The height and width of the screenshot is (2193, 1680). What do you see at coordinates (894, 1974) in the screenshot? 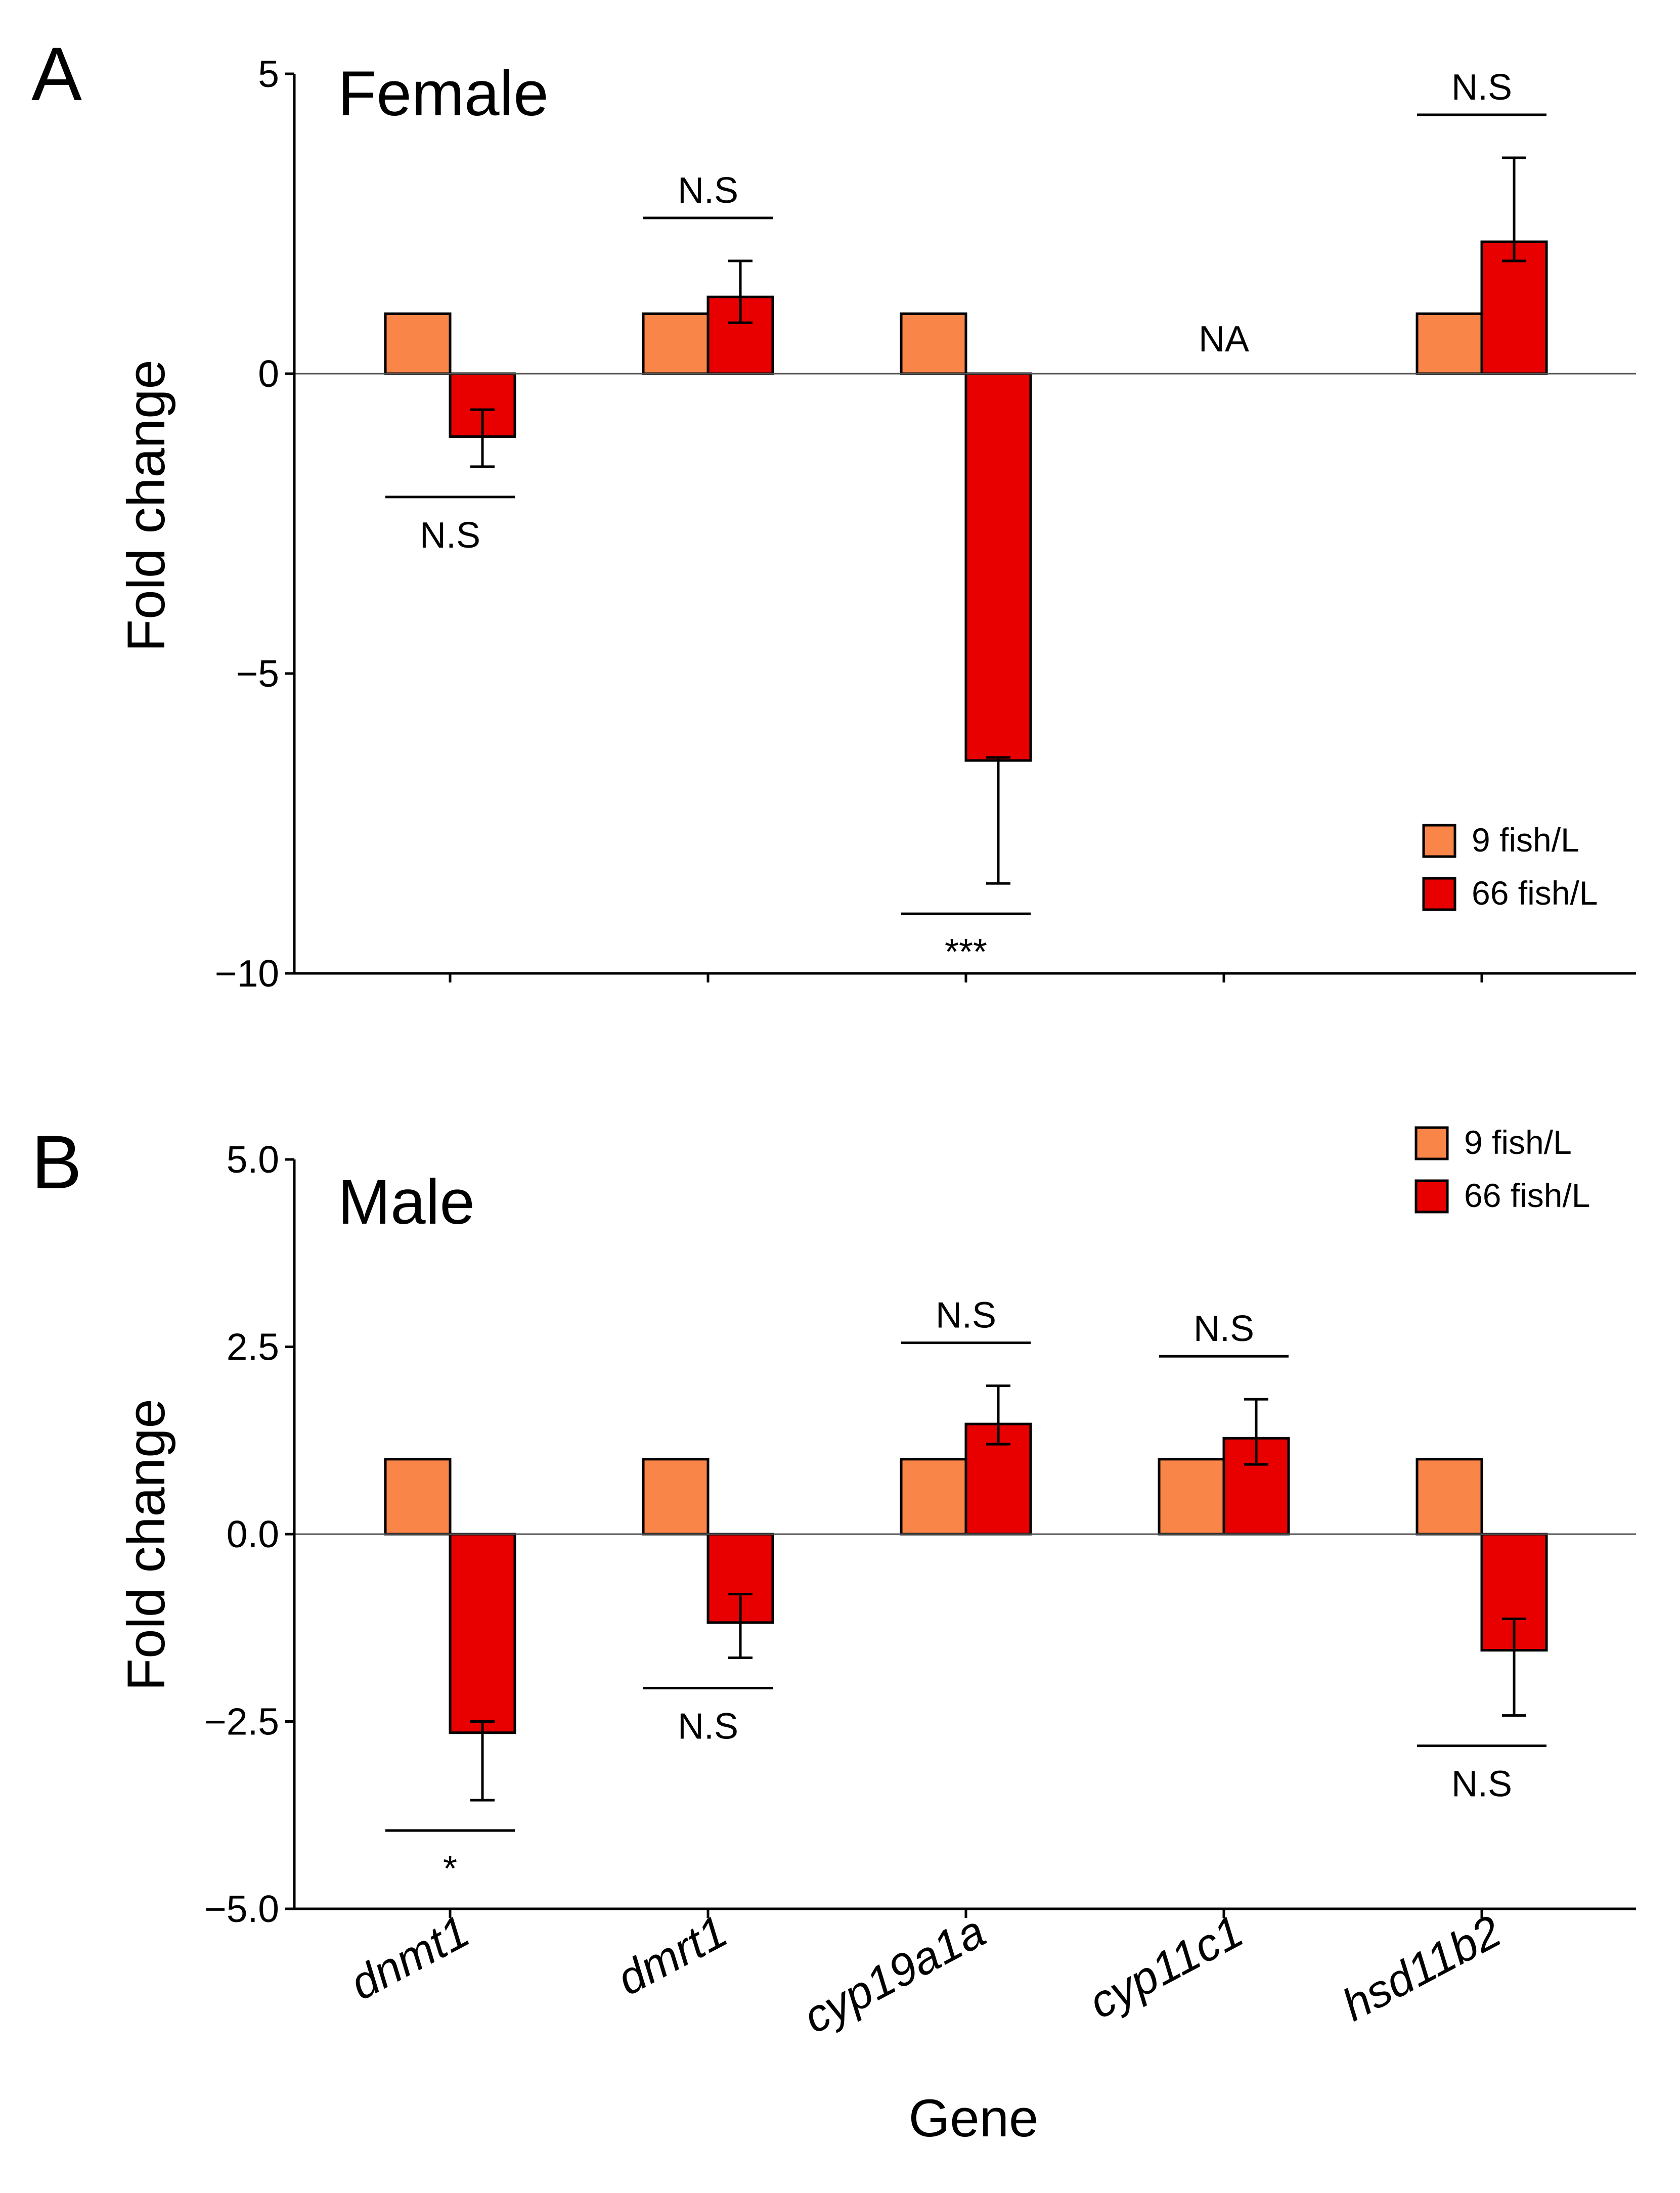
I see `x-tick-label-cyp19a1a: cyp19a1a` at bounding box center [894, 1974].